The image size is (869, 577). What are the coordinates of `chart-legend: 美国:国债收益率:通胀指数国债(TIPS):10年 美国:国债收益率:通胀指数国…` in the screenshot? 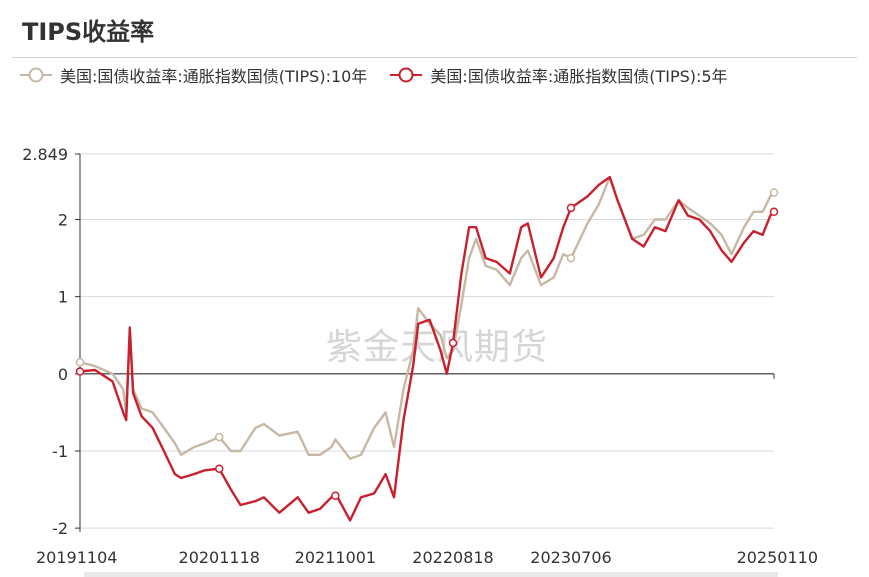 It's located at (381, 75).